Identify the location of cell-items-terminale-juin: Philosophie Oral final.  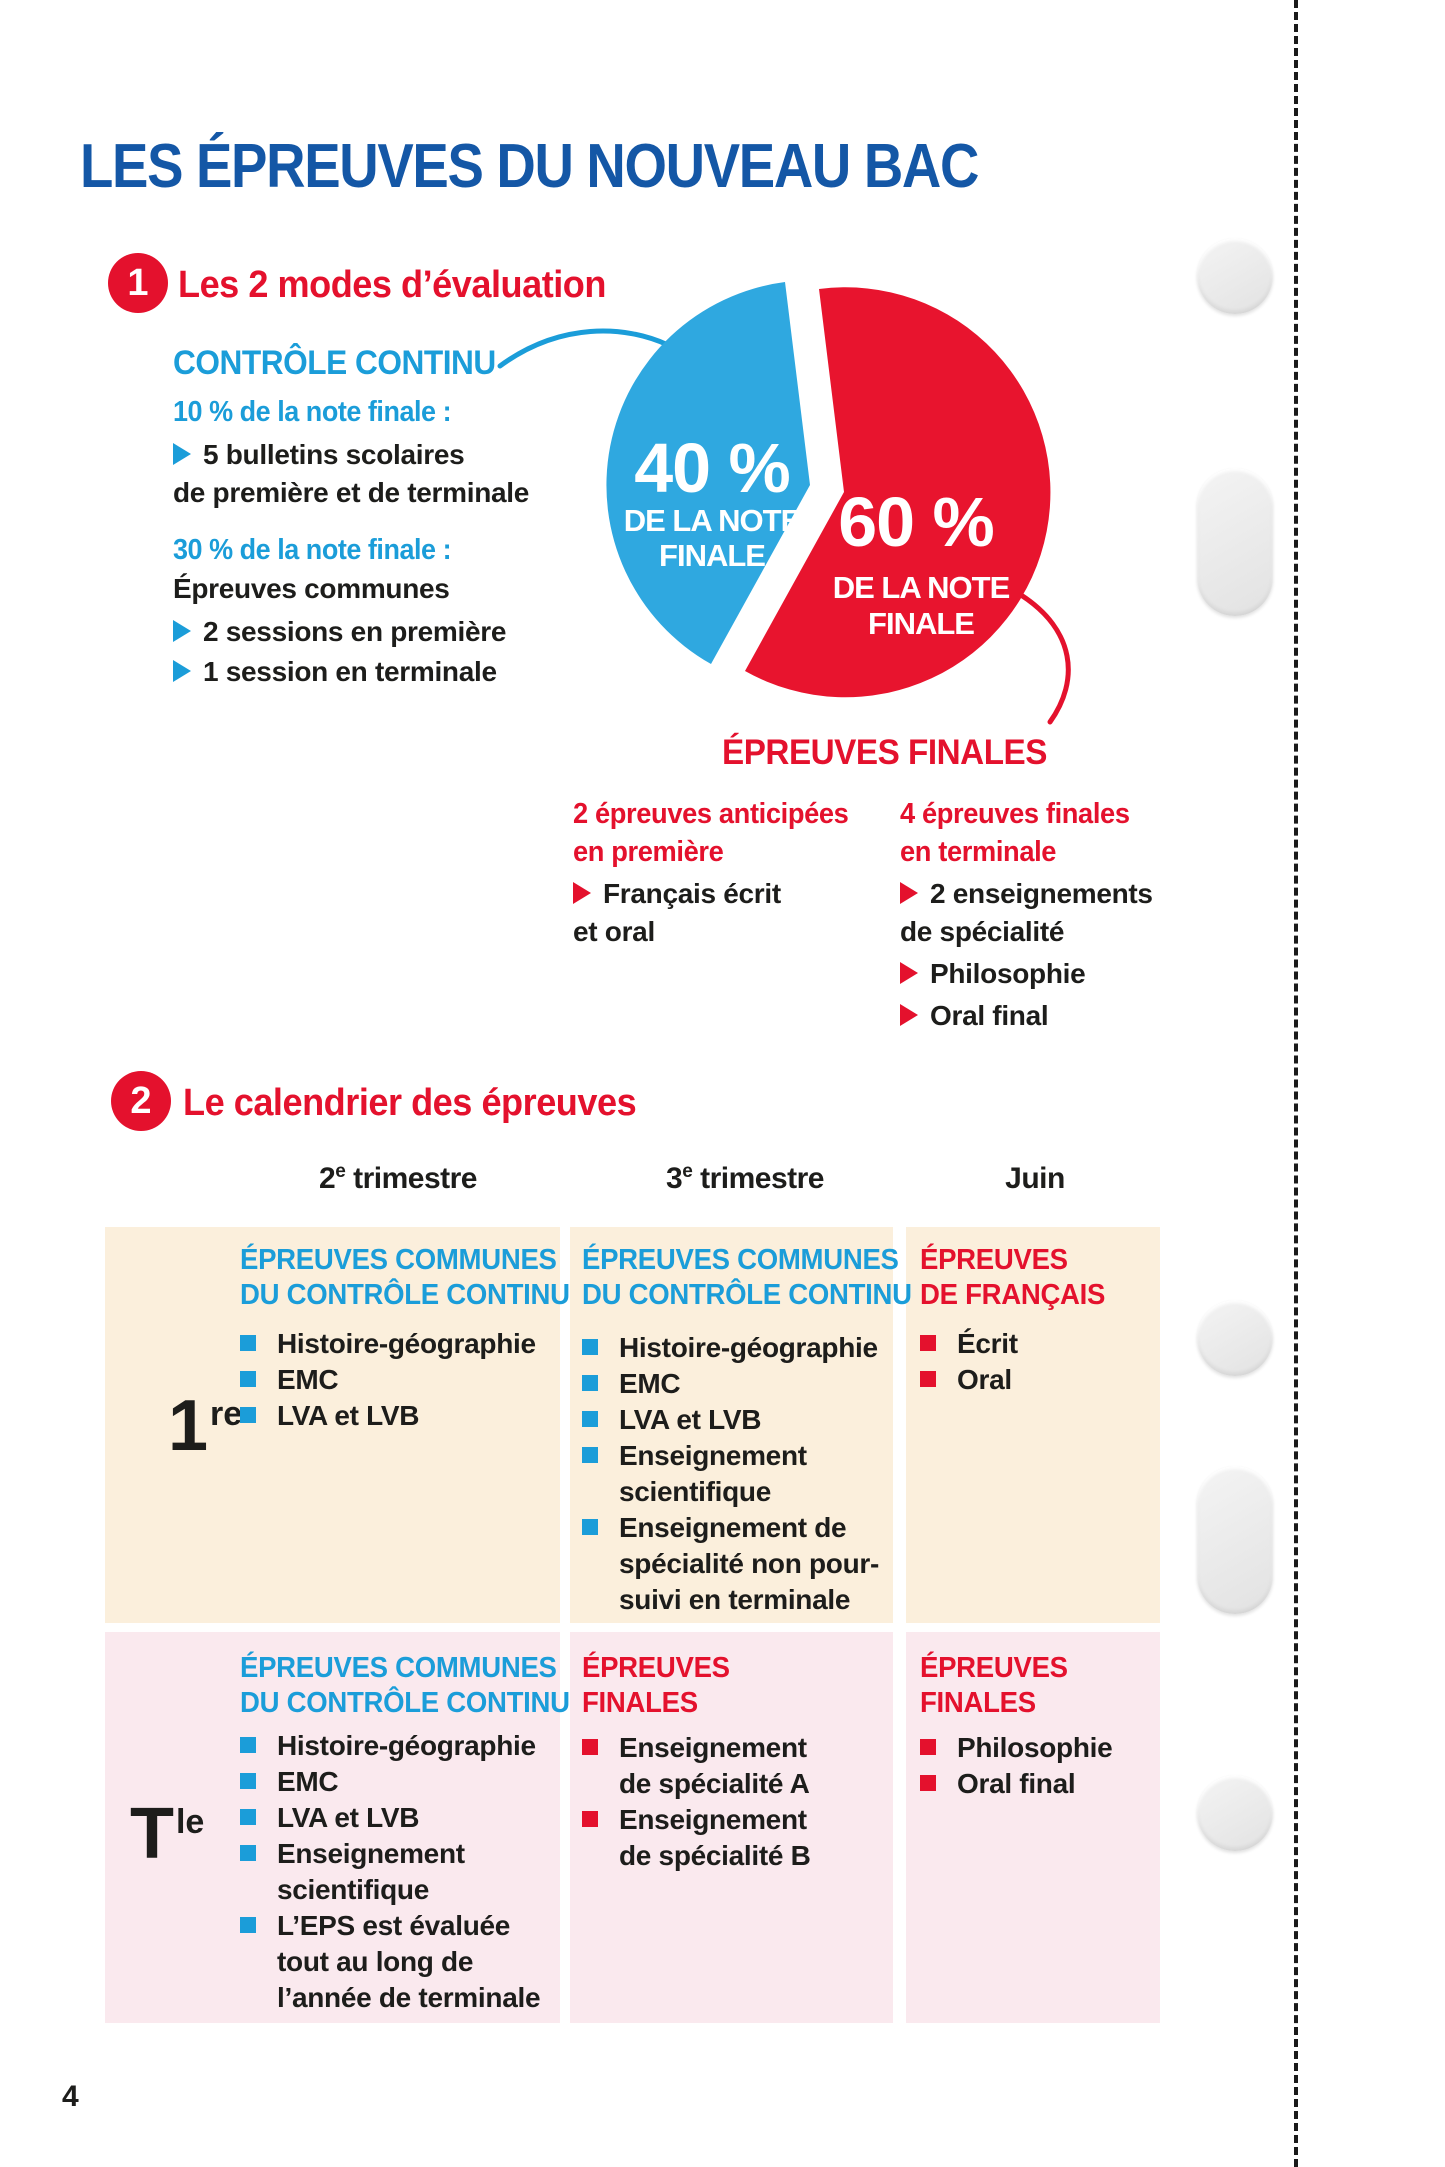
(1016, 1766).